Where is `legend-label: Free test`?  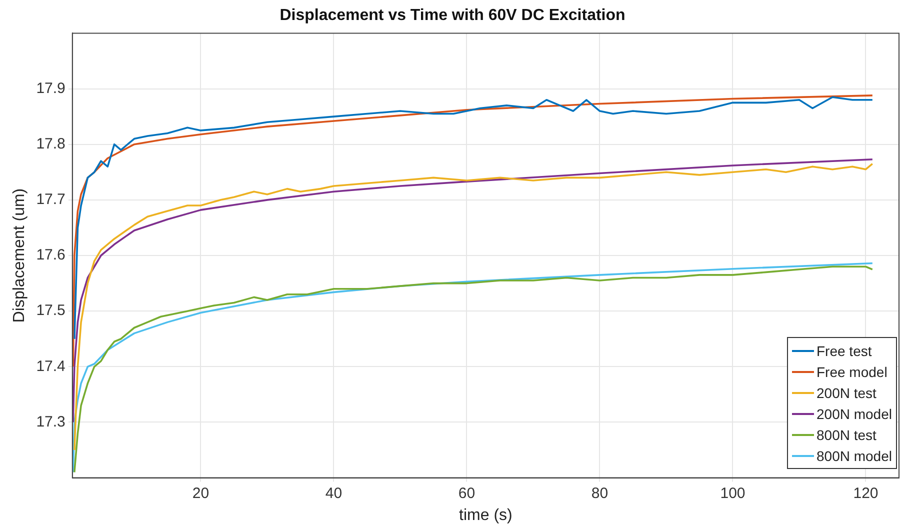
legend-label: Free test is located at coordinates (844, 350).